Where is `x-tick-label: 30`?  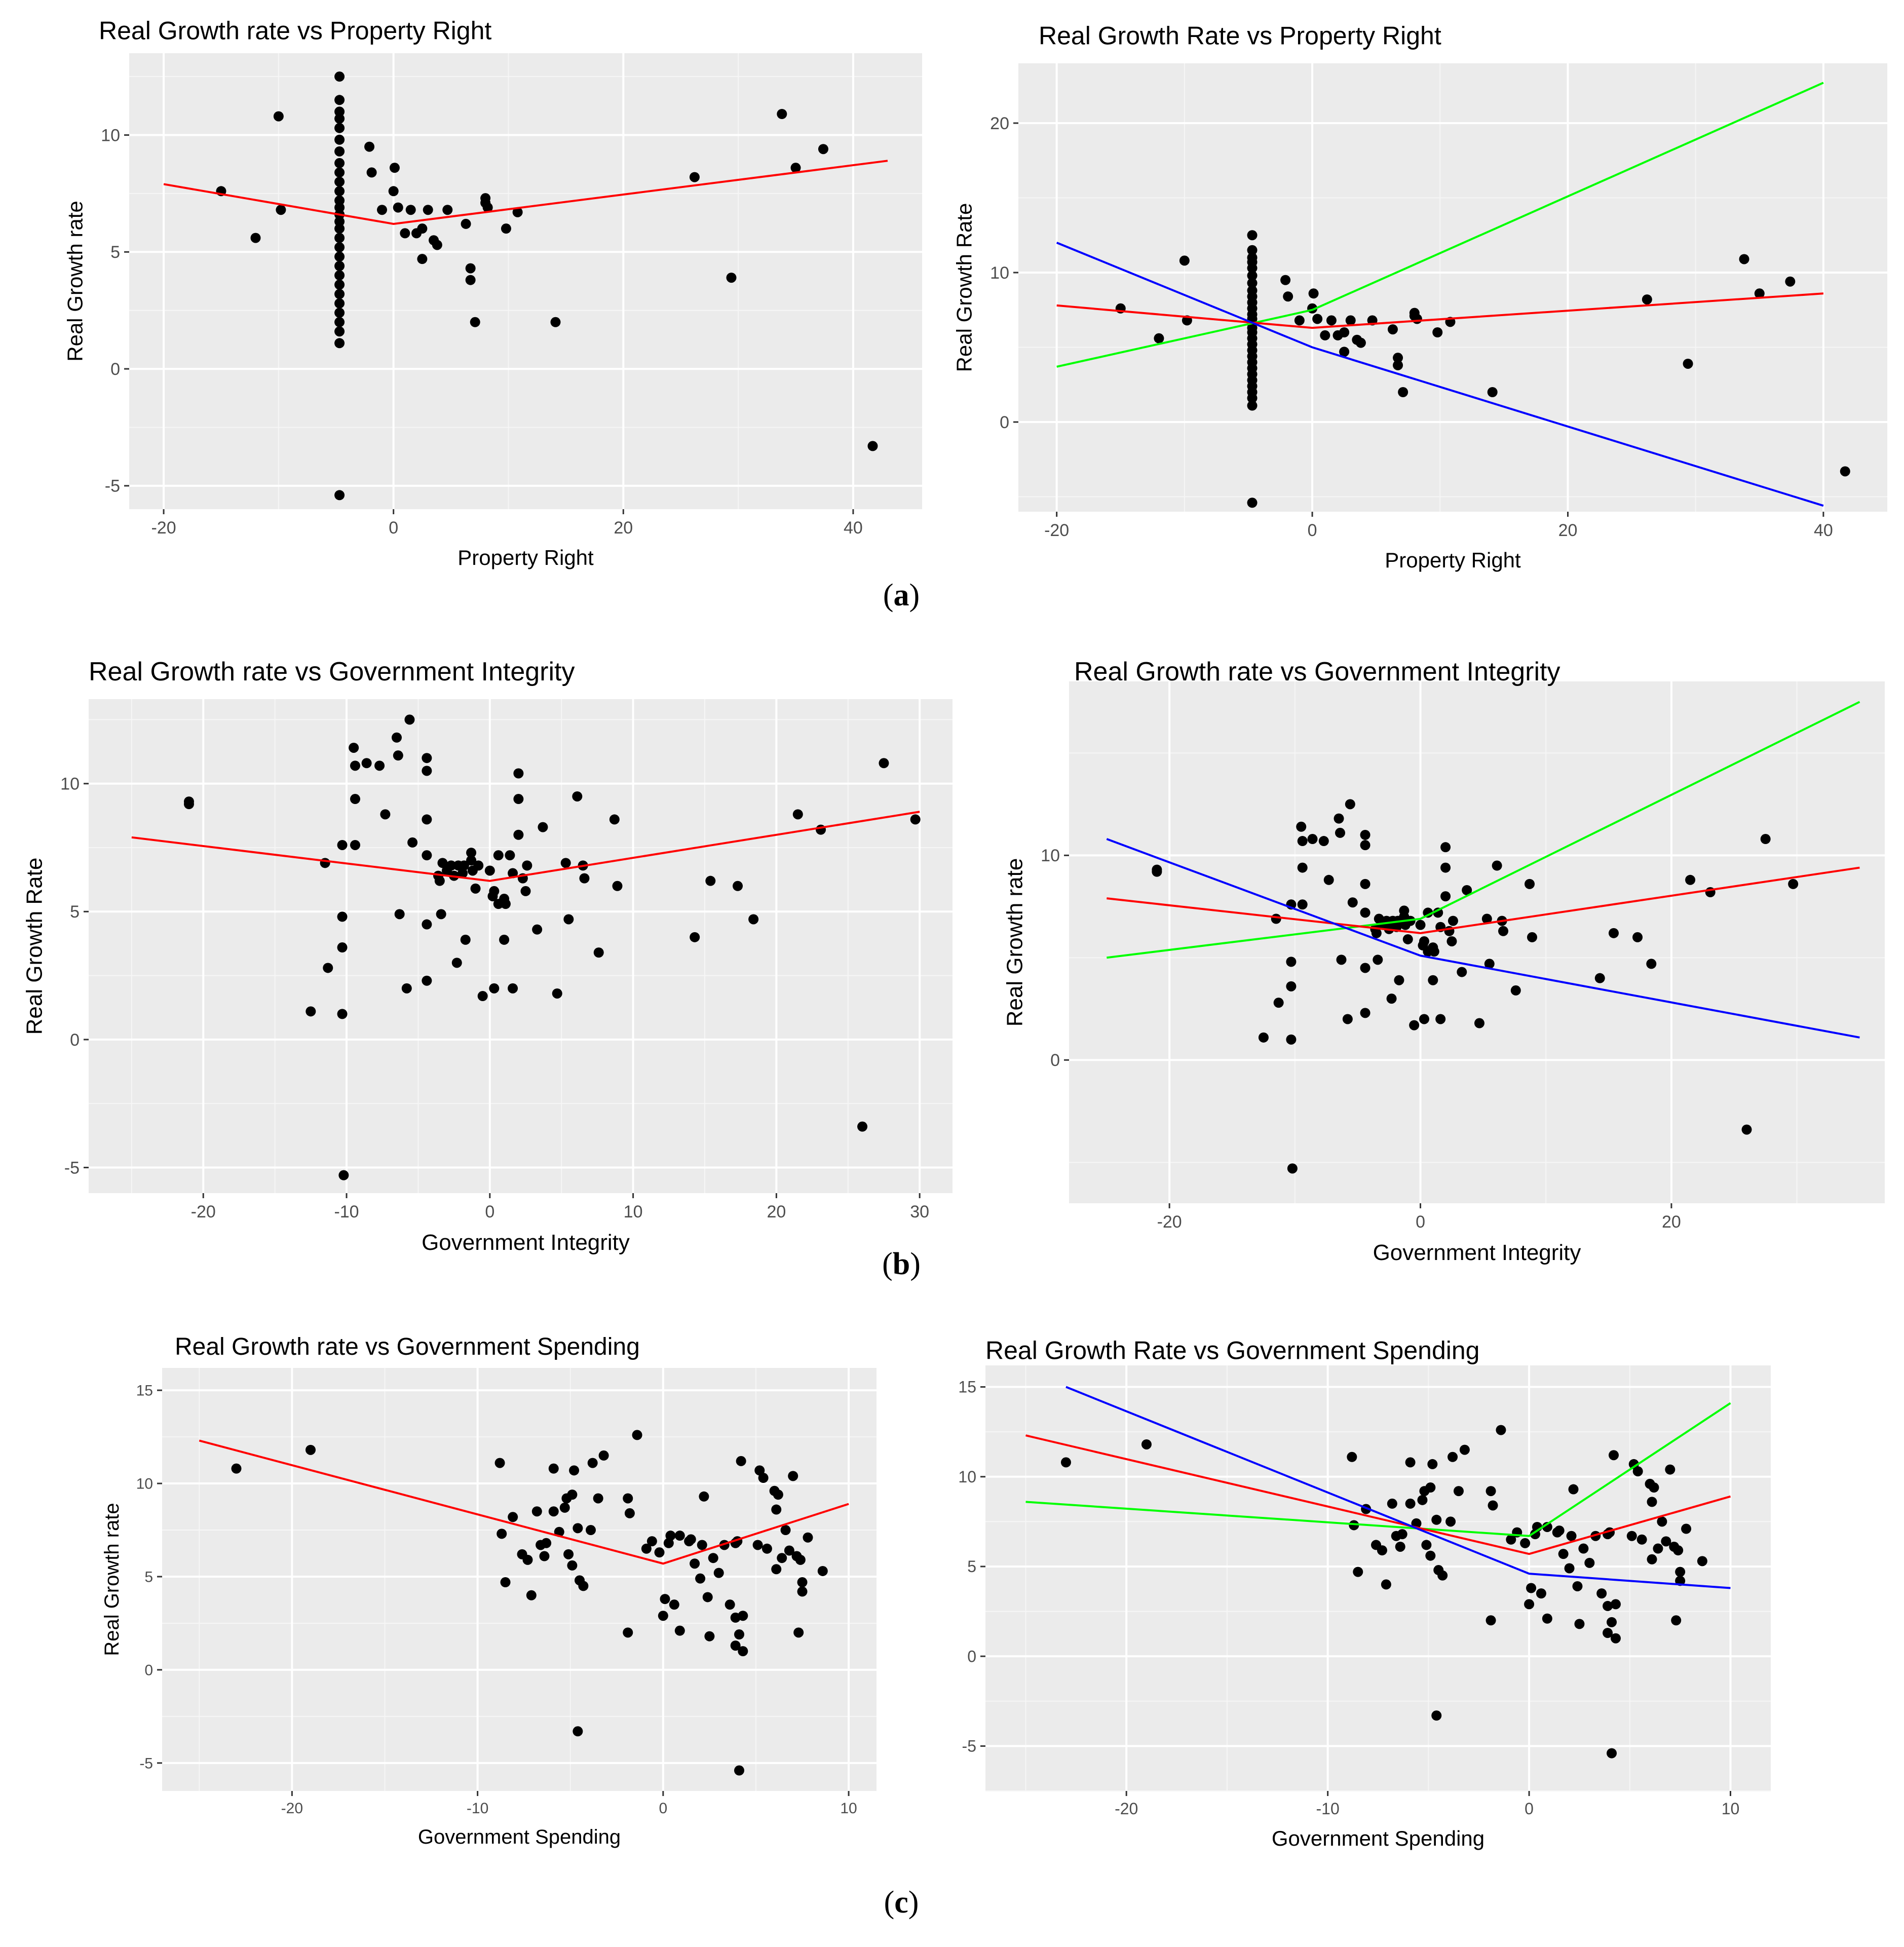
x-tick-label: 30 is located at coordinates (919, 1212).